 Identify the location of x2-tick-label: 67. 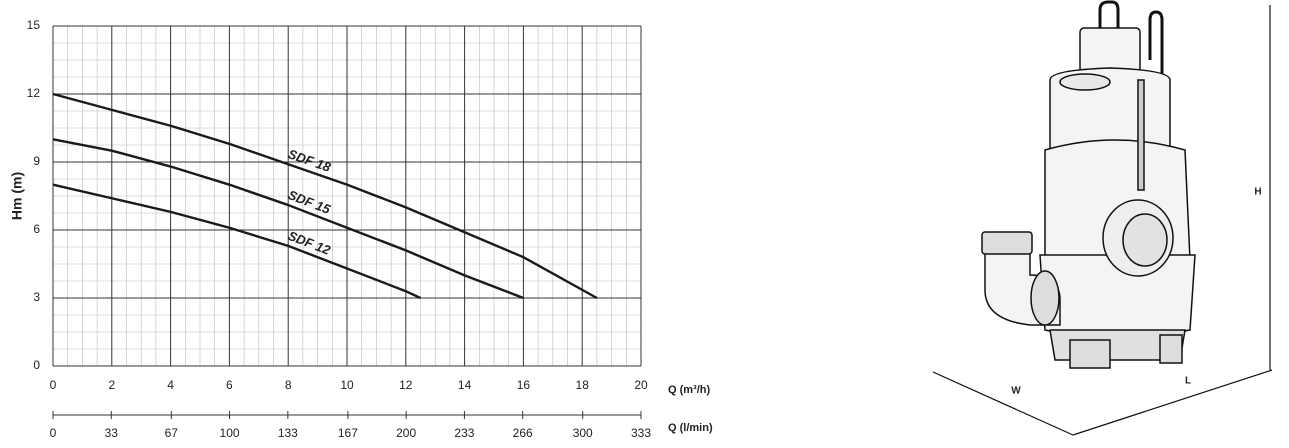
(172, 433).